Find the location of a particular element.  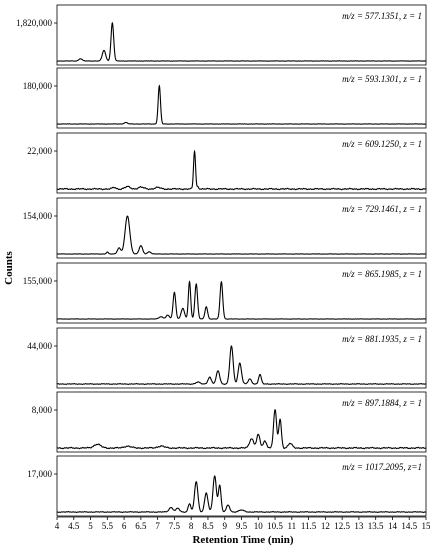

mz-annotation: m/z = 881.1935, z = 1 is located at coordinates (382, 339).